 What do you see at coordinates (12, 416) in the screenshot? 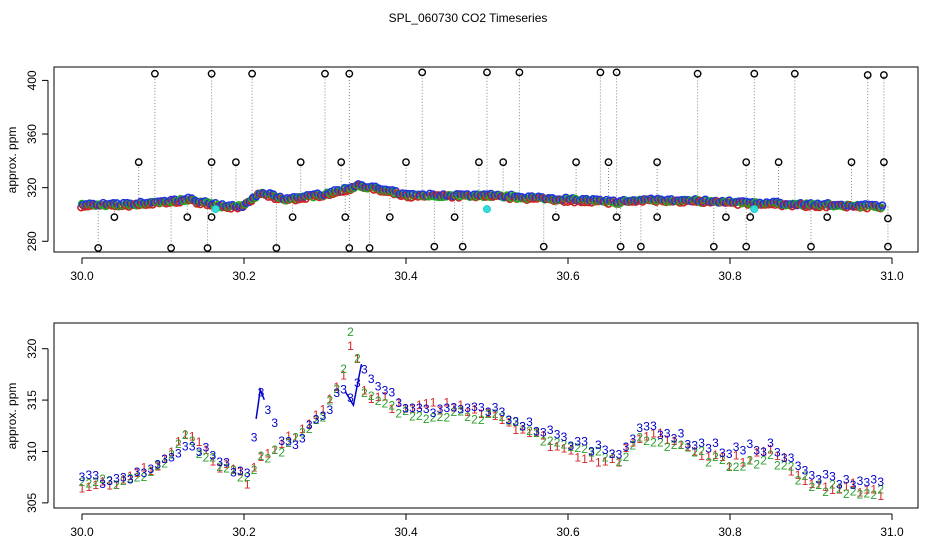
I see `bottom-y-axis-label: approx. ppm` at bounding box center [12, 416].